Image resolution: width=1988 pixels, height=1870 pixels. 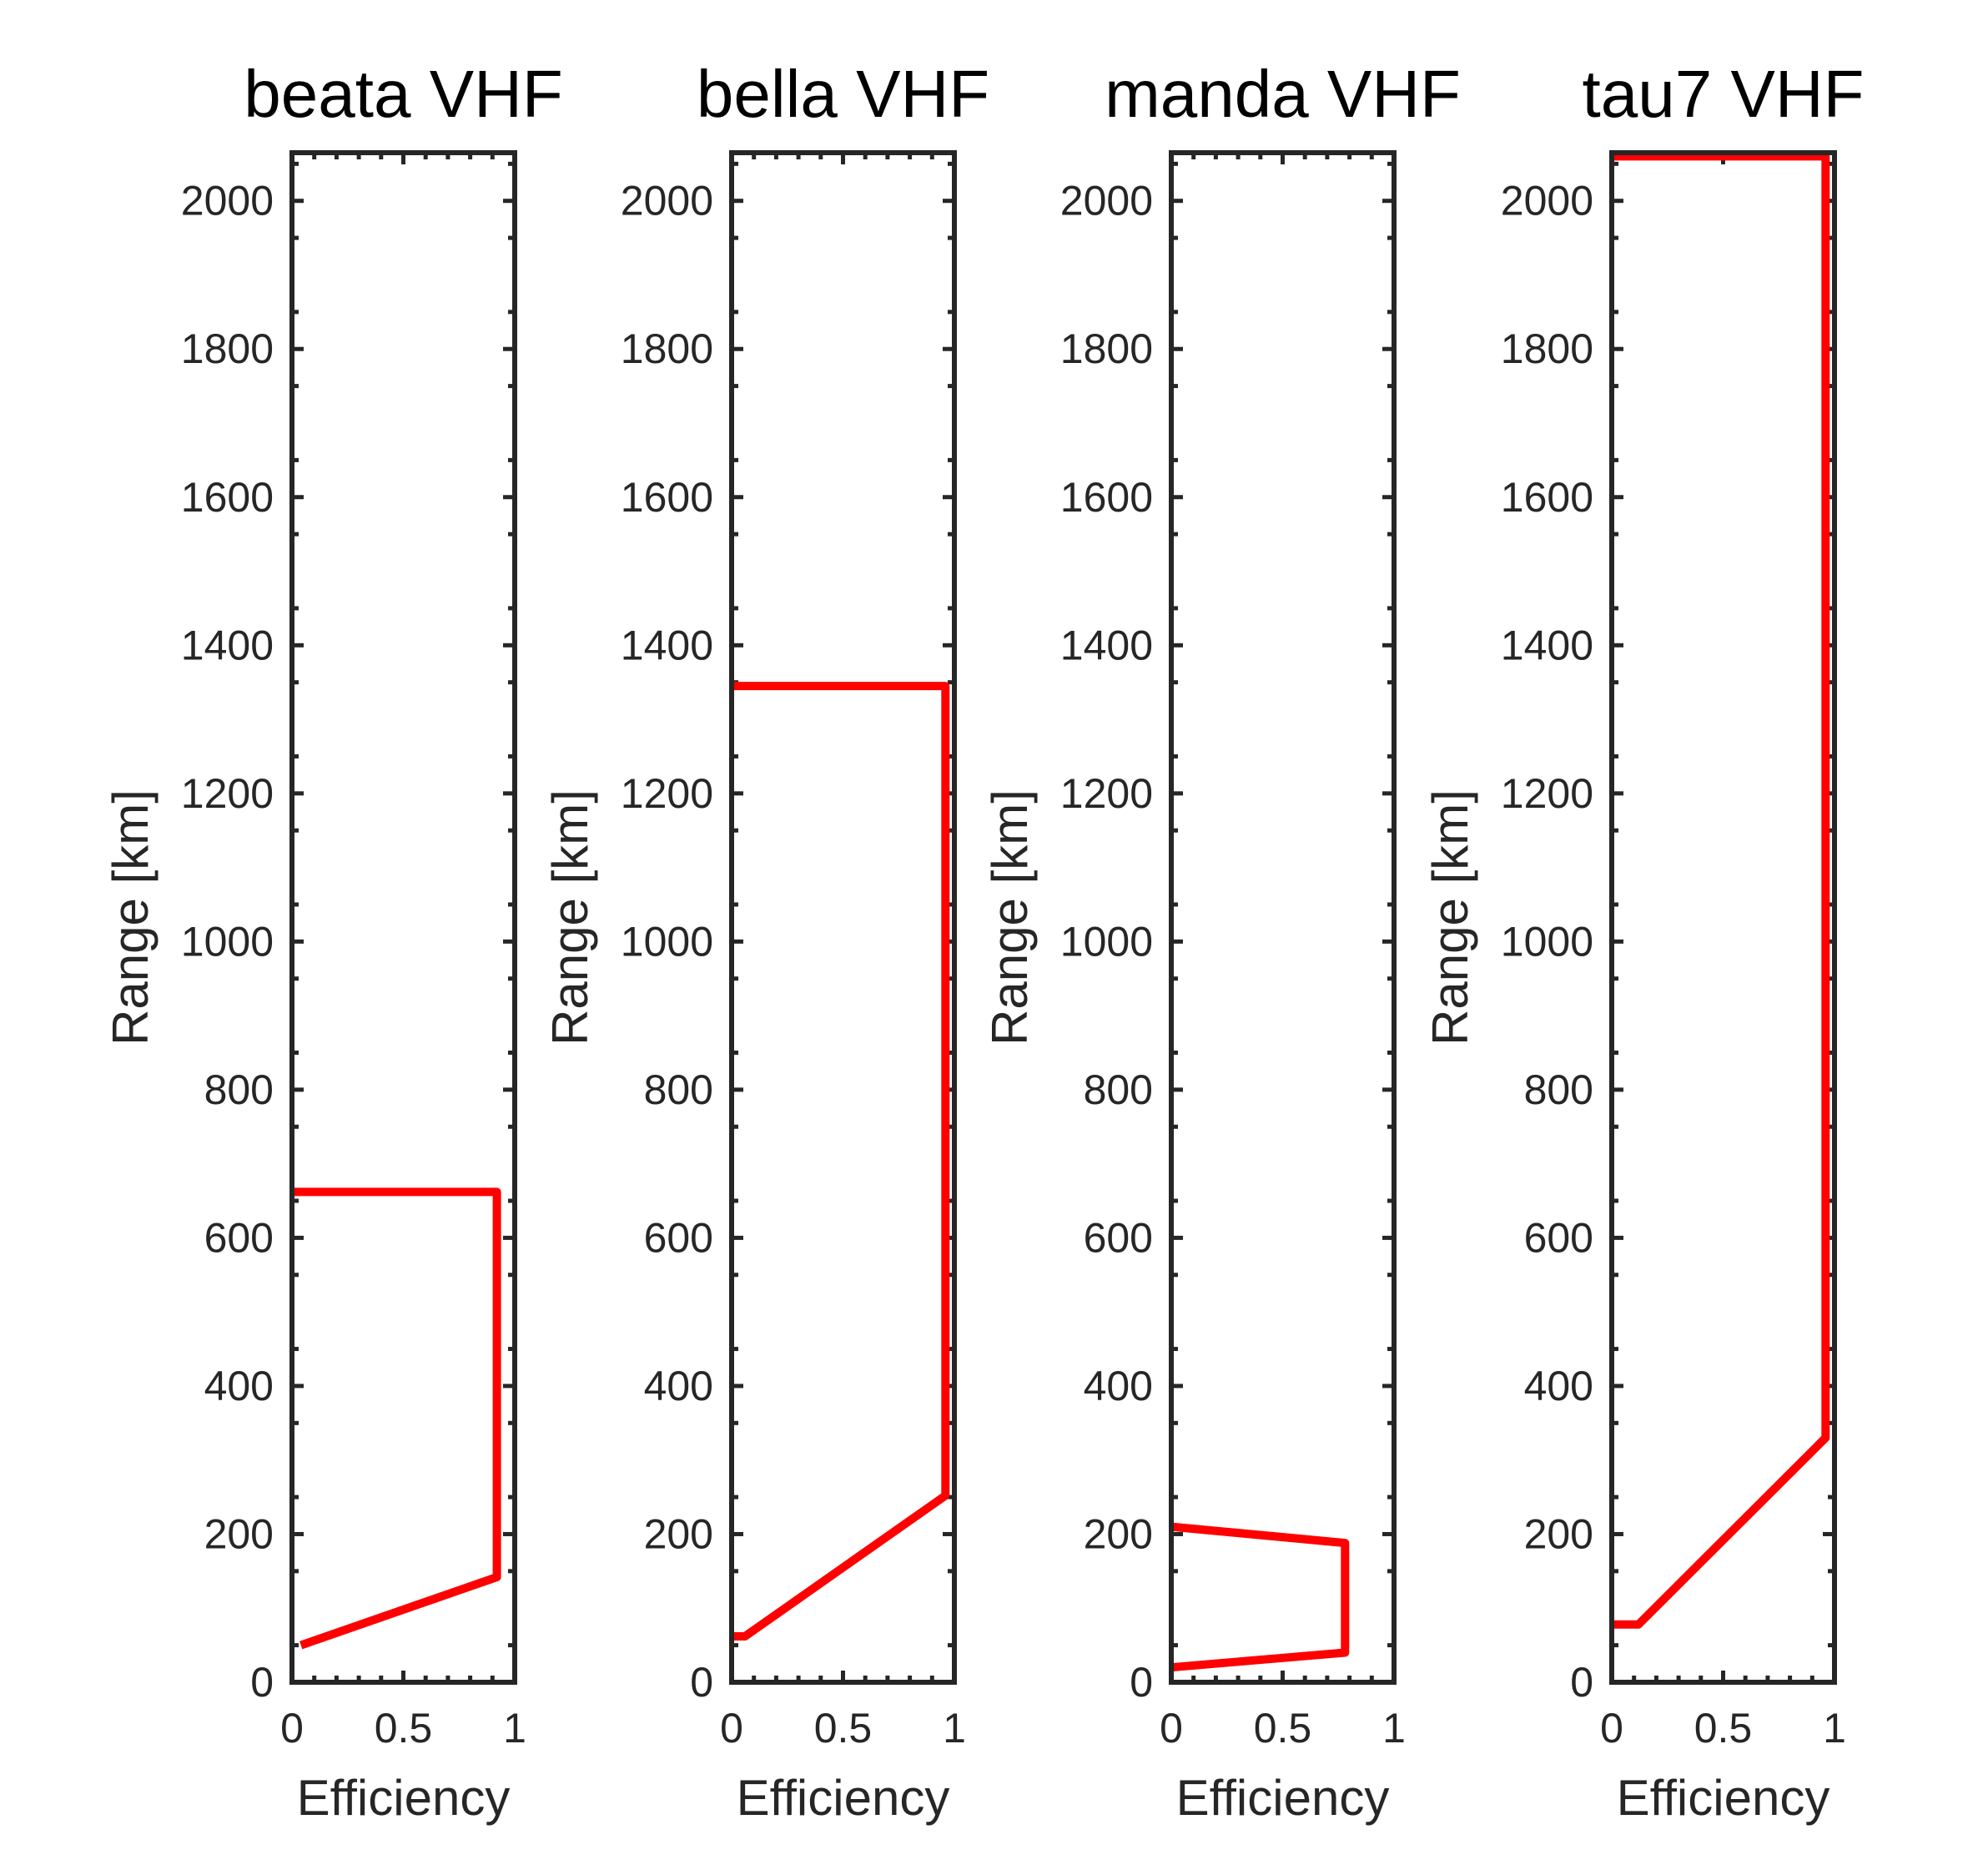 I want to click on chart-title: bella VHF, so click(x=843, y=94).